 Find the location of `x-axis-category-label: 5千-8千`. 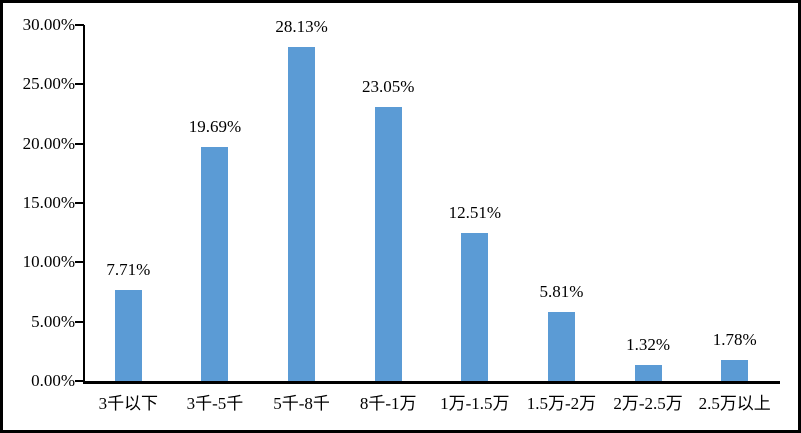

x-axis-category-label: 5千-8千 is located at coordinates (301, 403).